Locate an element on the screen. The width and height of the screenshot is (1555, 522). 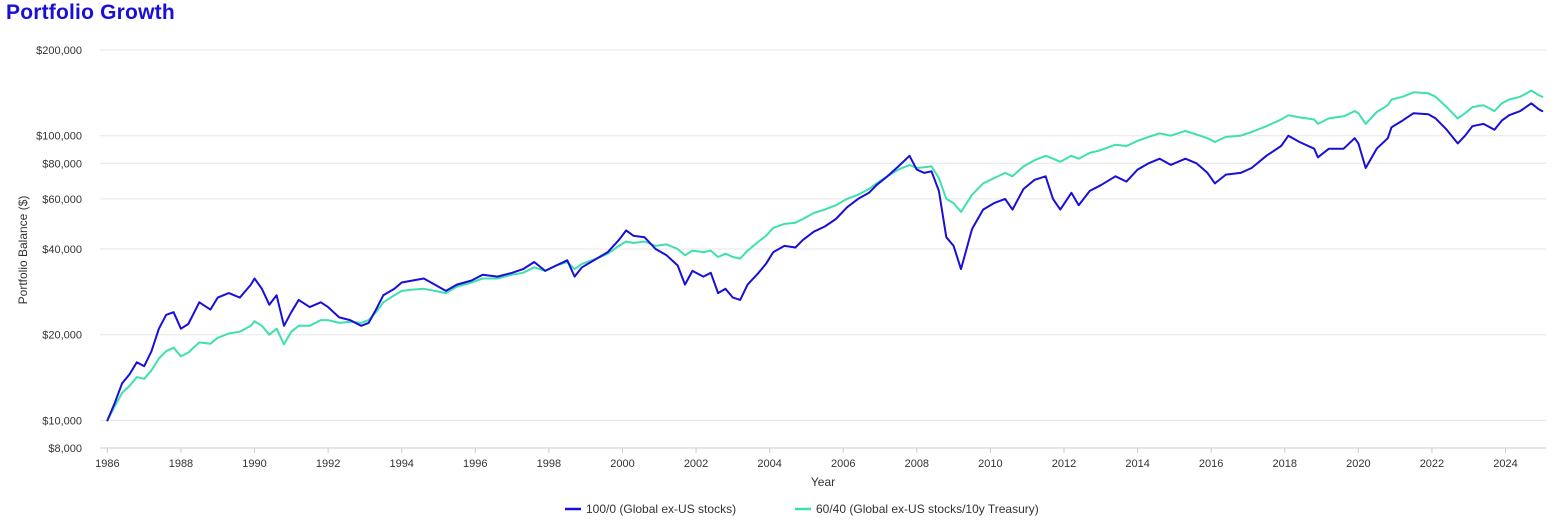
y-tick-label: $10,000 is located at coordinates (62, 421).